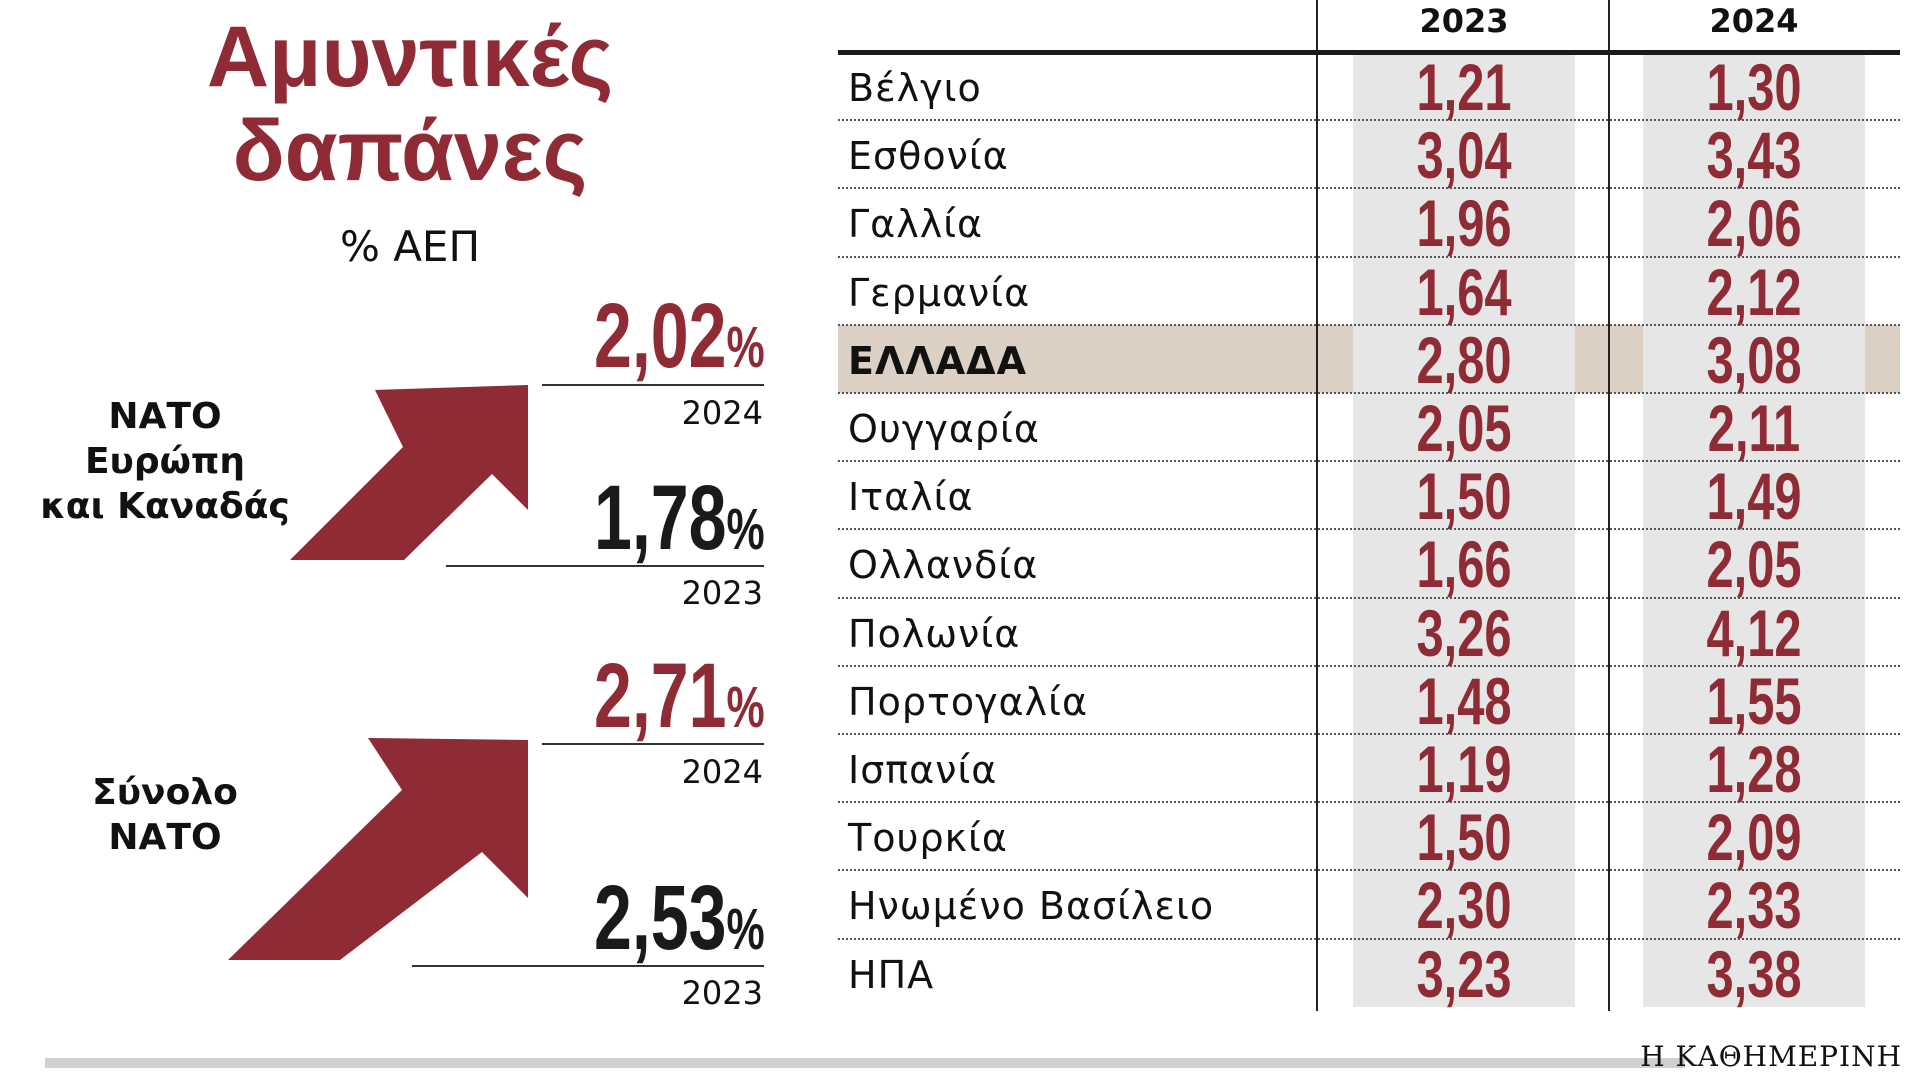 The height and width of the screenshot is (1080, 1920). Describe the element at coordinates (1754, 21) in the screenshot. I see `header-year-2024: 2024` at that location.